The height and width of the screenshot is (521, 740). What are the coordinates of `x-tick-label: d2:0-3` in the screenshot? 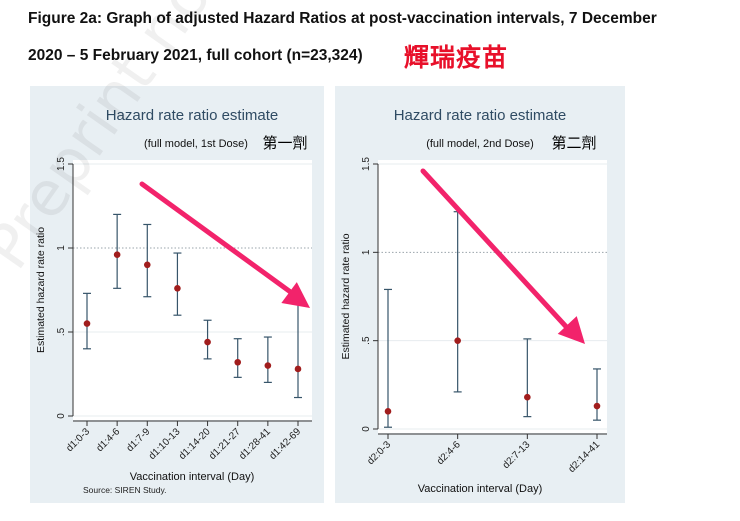 It's located at (379, 453).